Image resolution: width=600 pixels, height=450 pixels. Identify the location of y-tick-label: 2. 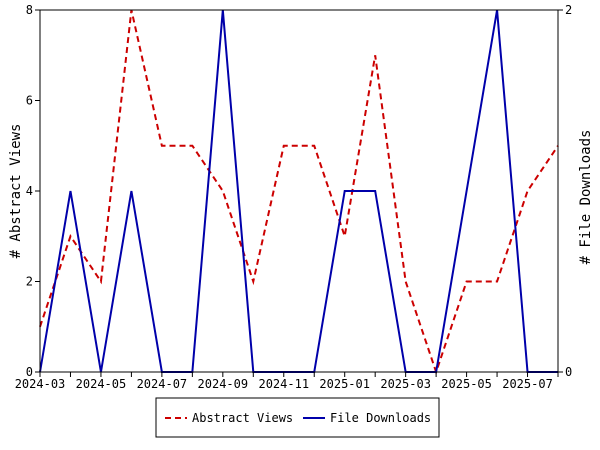
(29, 282).